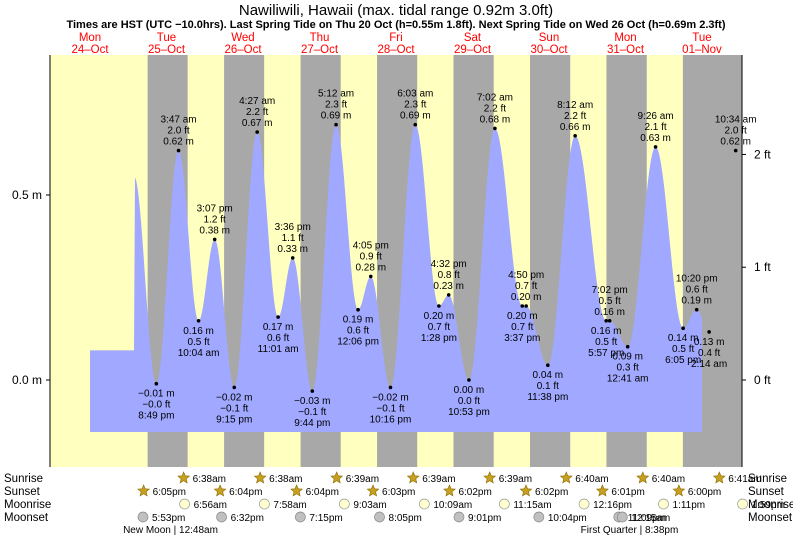 The width and height of the screenshot is (793, 539). Describe the element at coordinates (522, 338) in the screenshot. I see `tide-time-label: 3:37 pm` at that location.